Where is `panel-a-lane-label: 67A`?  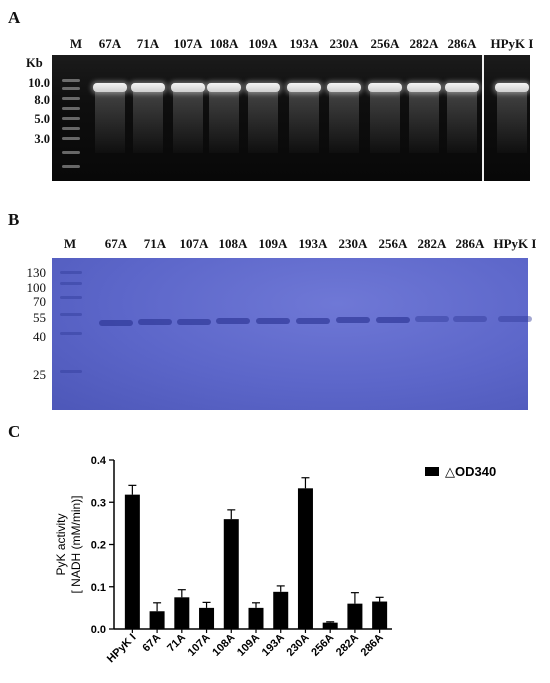
panel-a-lane-label: 67A is located at coordinates (110, 43).